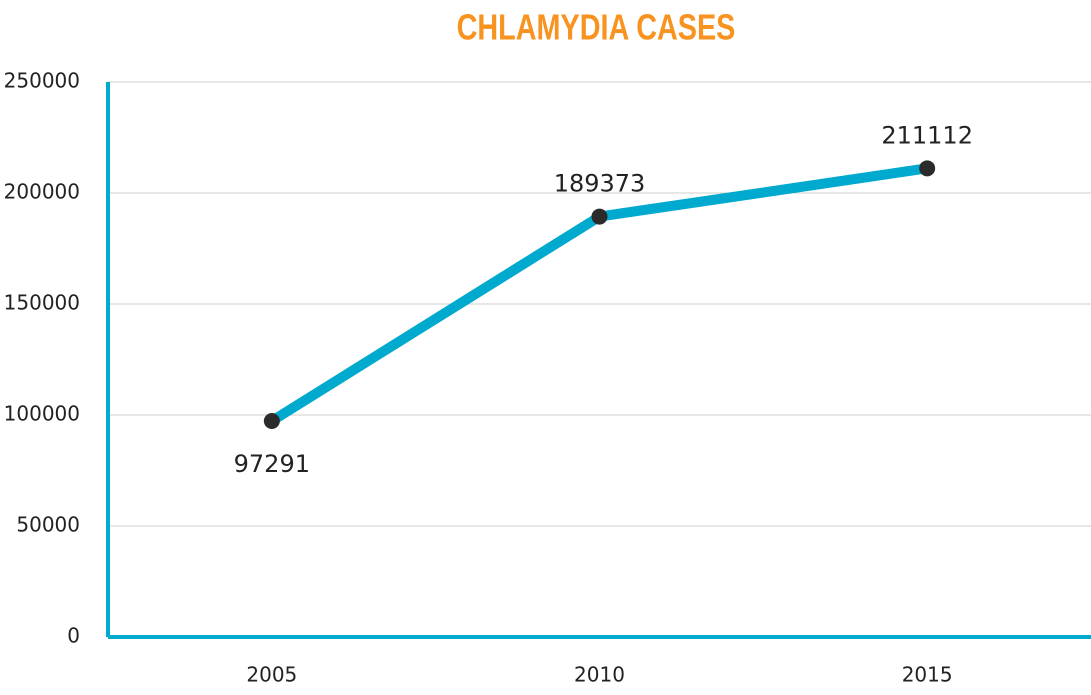 The image size is (1091, 695). I want to click on y-tick-label: 0, so click(73, 636).